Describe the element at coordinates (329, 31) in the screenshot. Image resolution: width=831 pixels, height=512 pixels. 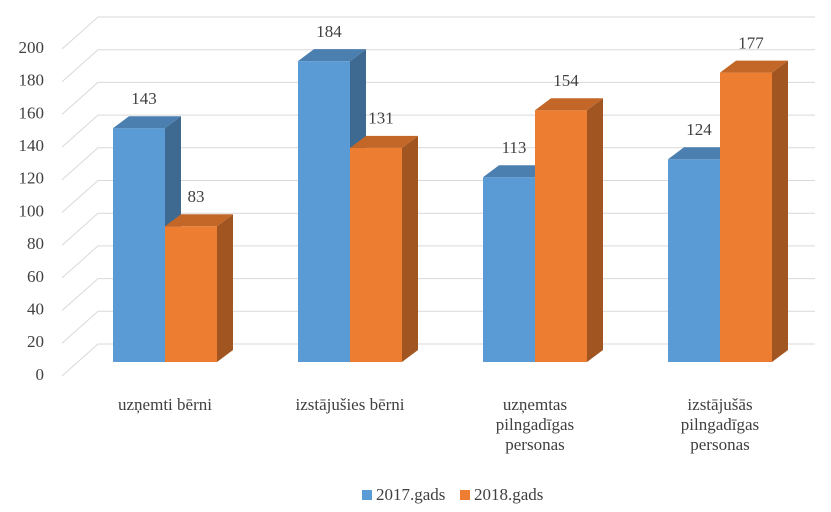
I see `data-label: 184` at that location.